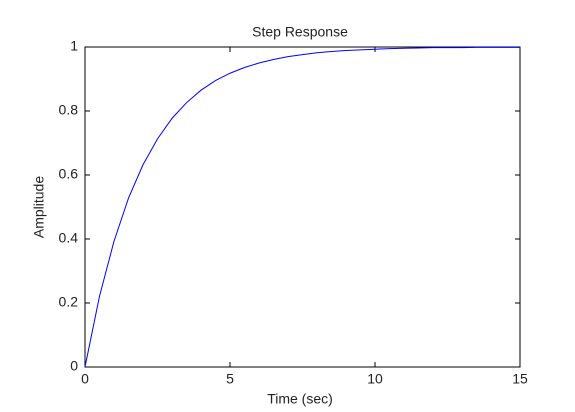 This screenshot has height=412, width=575. Describe the element at coordinates (69, 174) in the screenshot. I see `y-tick-label: 0.6` at that location.